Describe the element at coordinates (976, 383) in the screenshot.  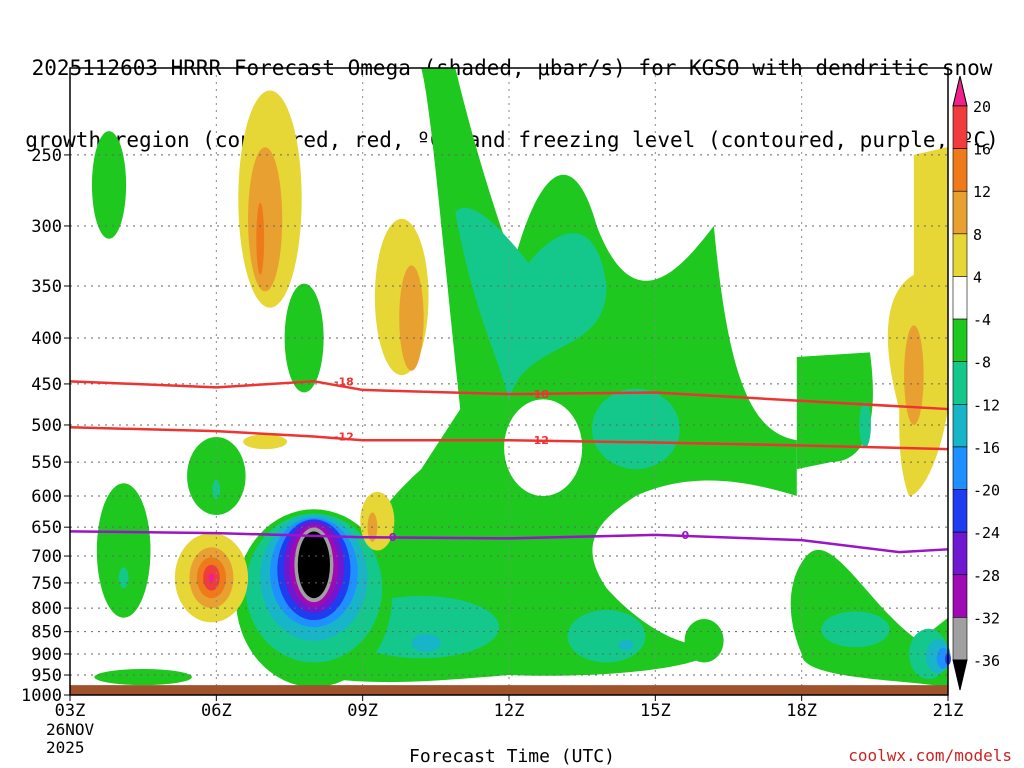
I see `colorbar: 20 16 12 8 4 -4 -8 -12 -16 -20 -24 -28 -32 -36` at that location.